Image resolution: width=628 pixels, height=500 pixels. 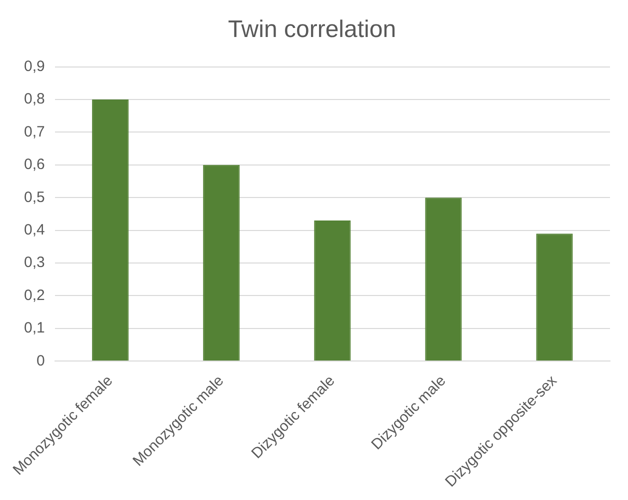 What do you see at coordinates (34, 229) in the screenshot?
I see `y-tick-label: 0,4` at bounding box center [34, 229].